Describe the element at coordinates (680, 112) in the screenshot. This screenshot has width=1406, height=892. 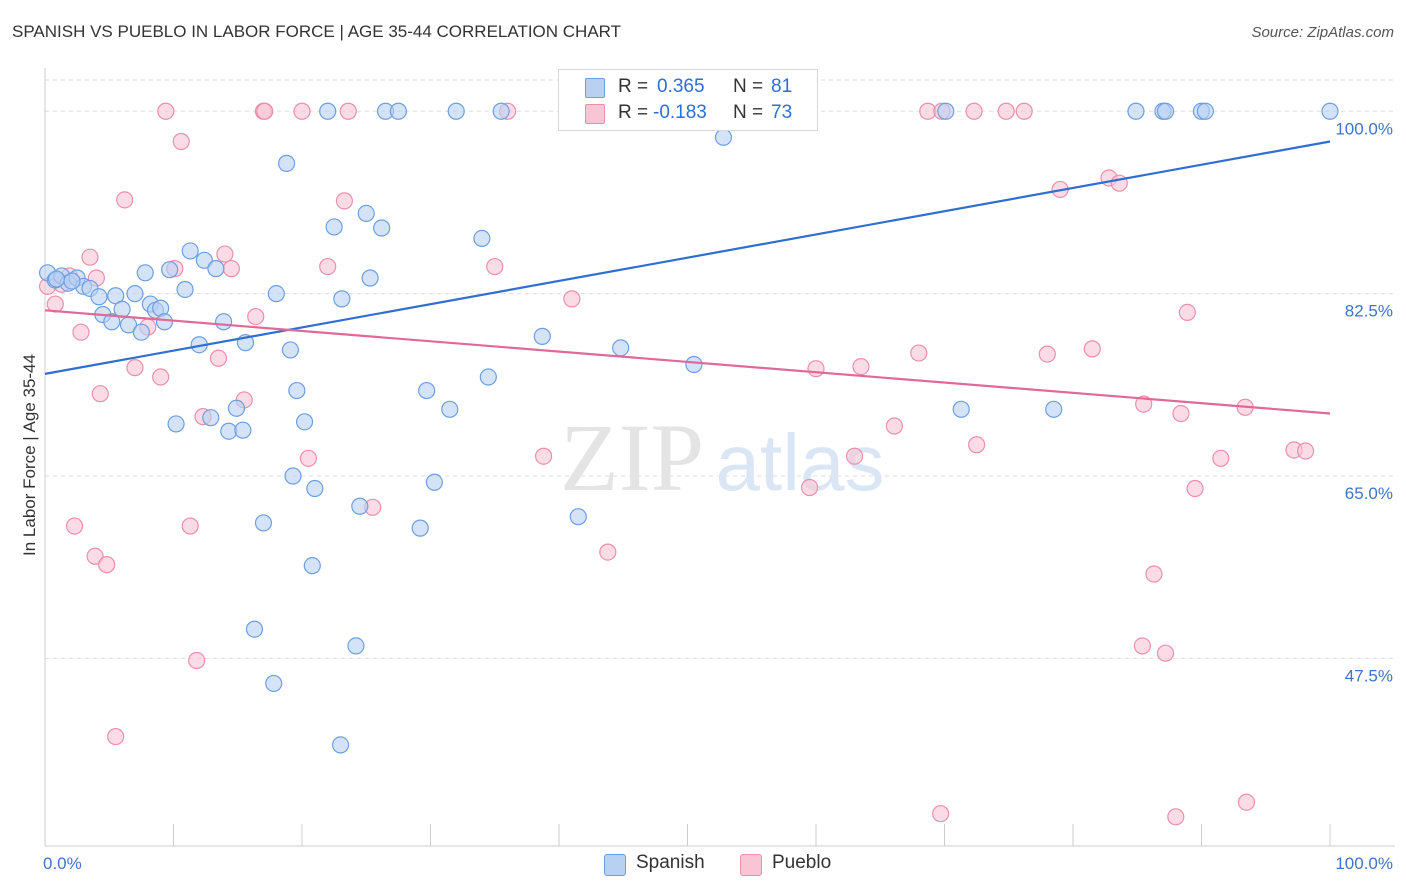
I see `r-value: -0.183` at that location.